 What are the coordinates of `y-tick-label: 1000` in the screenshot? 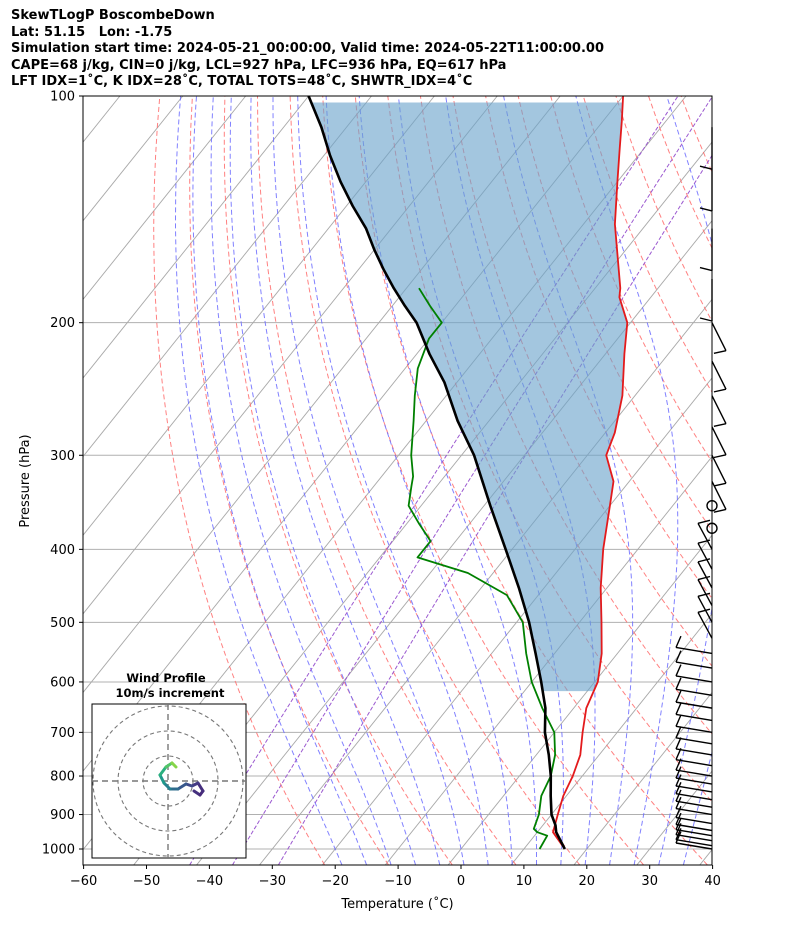 It's located at (58, 850).